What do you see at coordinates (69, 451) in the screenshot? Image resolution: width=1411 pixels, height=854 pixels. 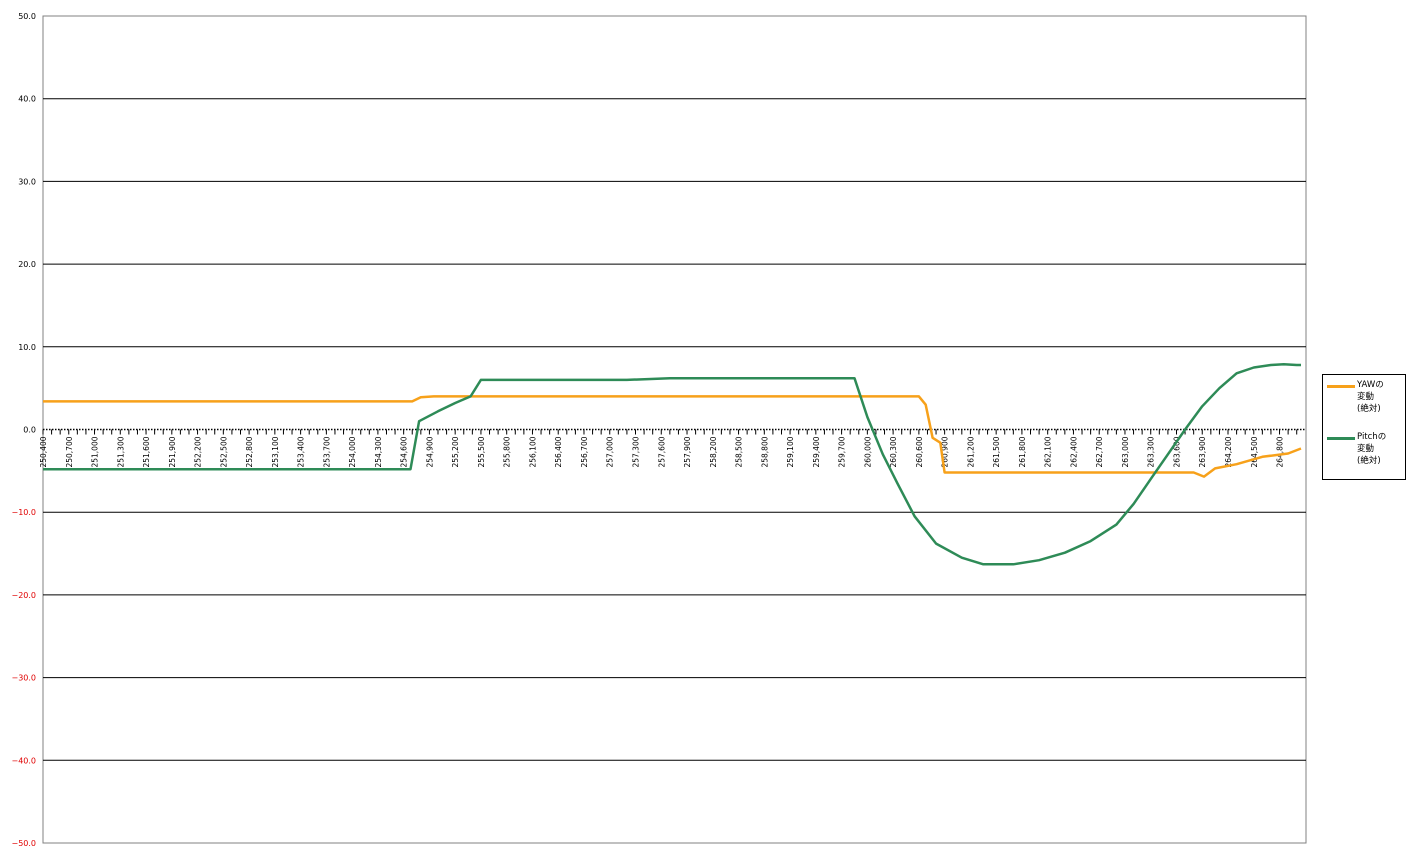 I see `x-tick-label: 250,700` at bounding box center [69, 451].